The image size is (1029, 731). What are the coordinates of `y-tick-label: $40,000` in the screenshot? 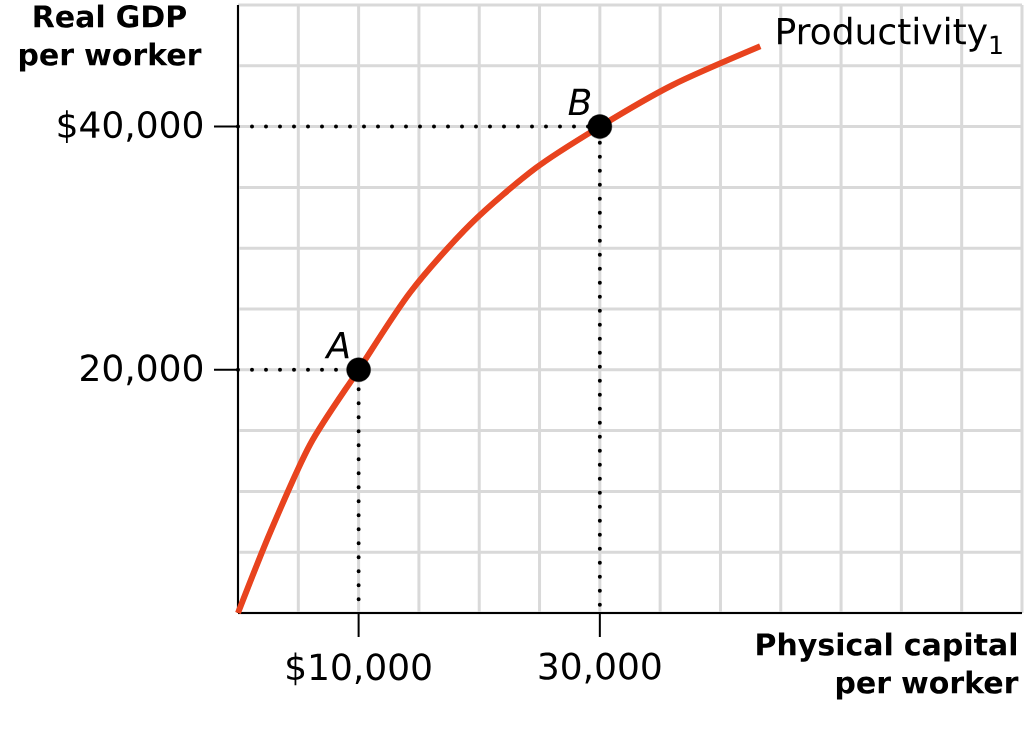 It's located at (130, 126).